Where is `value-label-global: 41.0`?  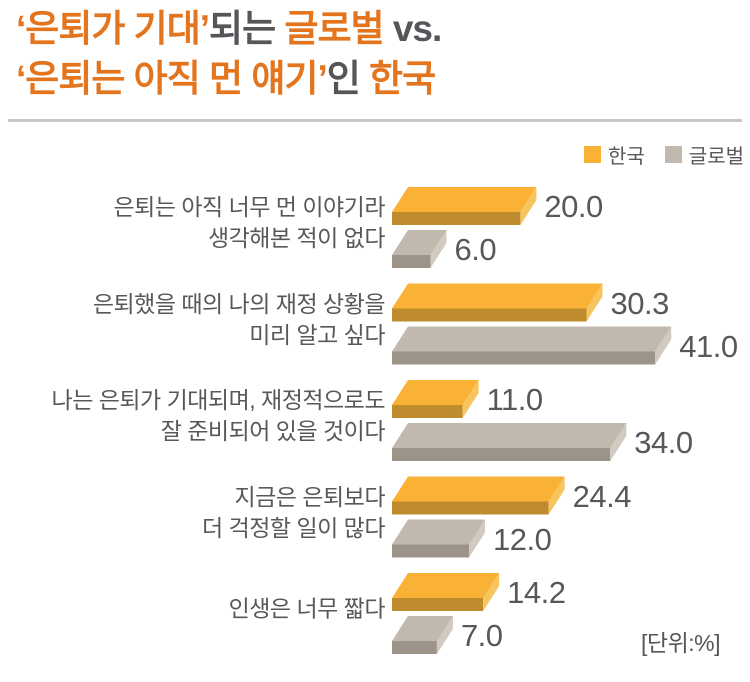 value-label-global: 41.0 is located at coordinates (708, 346).